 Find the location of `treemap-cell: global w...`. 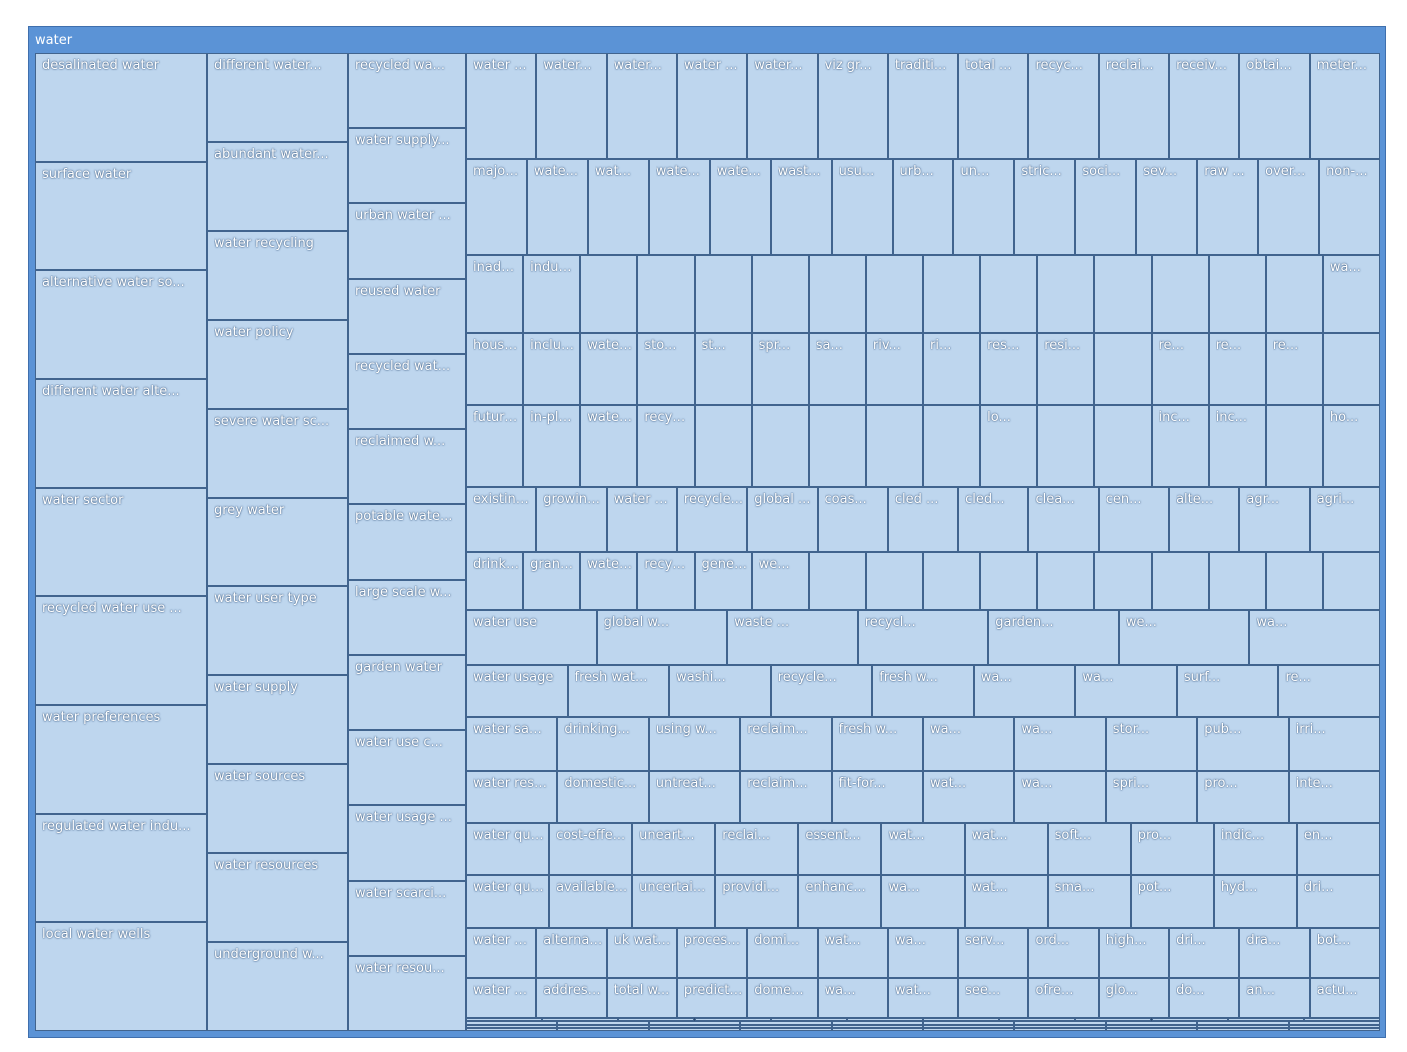

treemap-cell: global w... is located at coordinates (662, 637).